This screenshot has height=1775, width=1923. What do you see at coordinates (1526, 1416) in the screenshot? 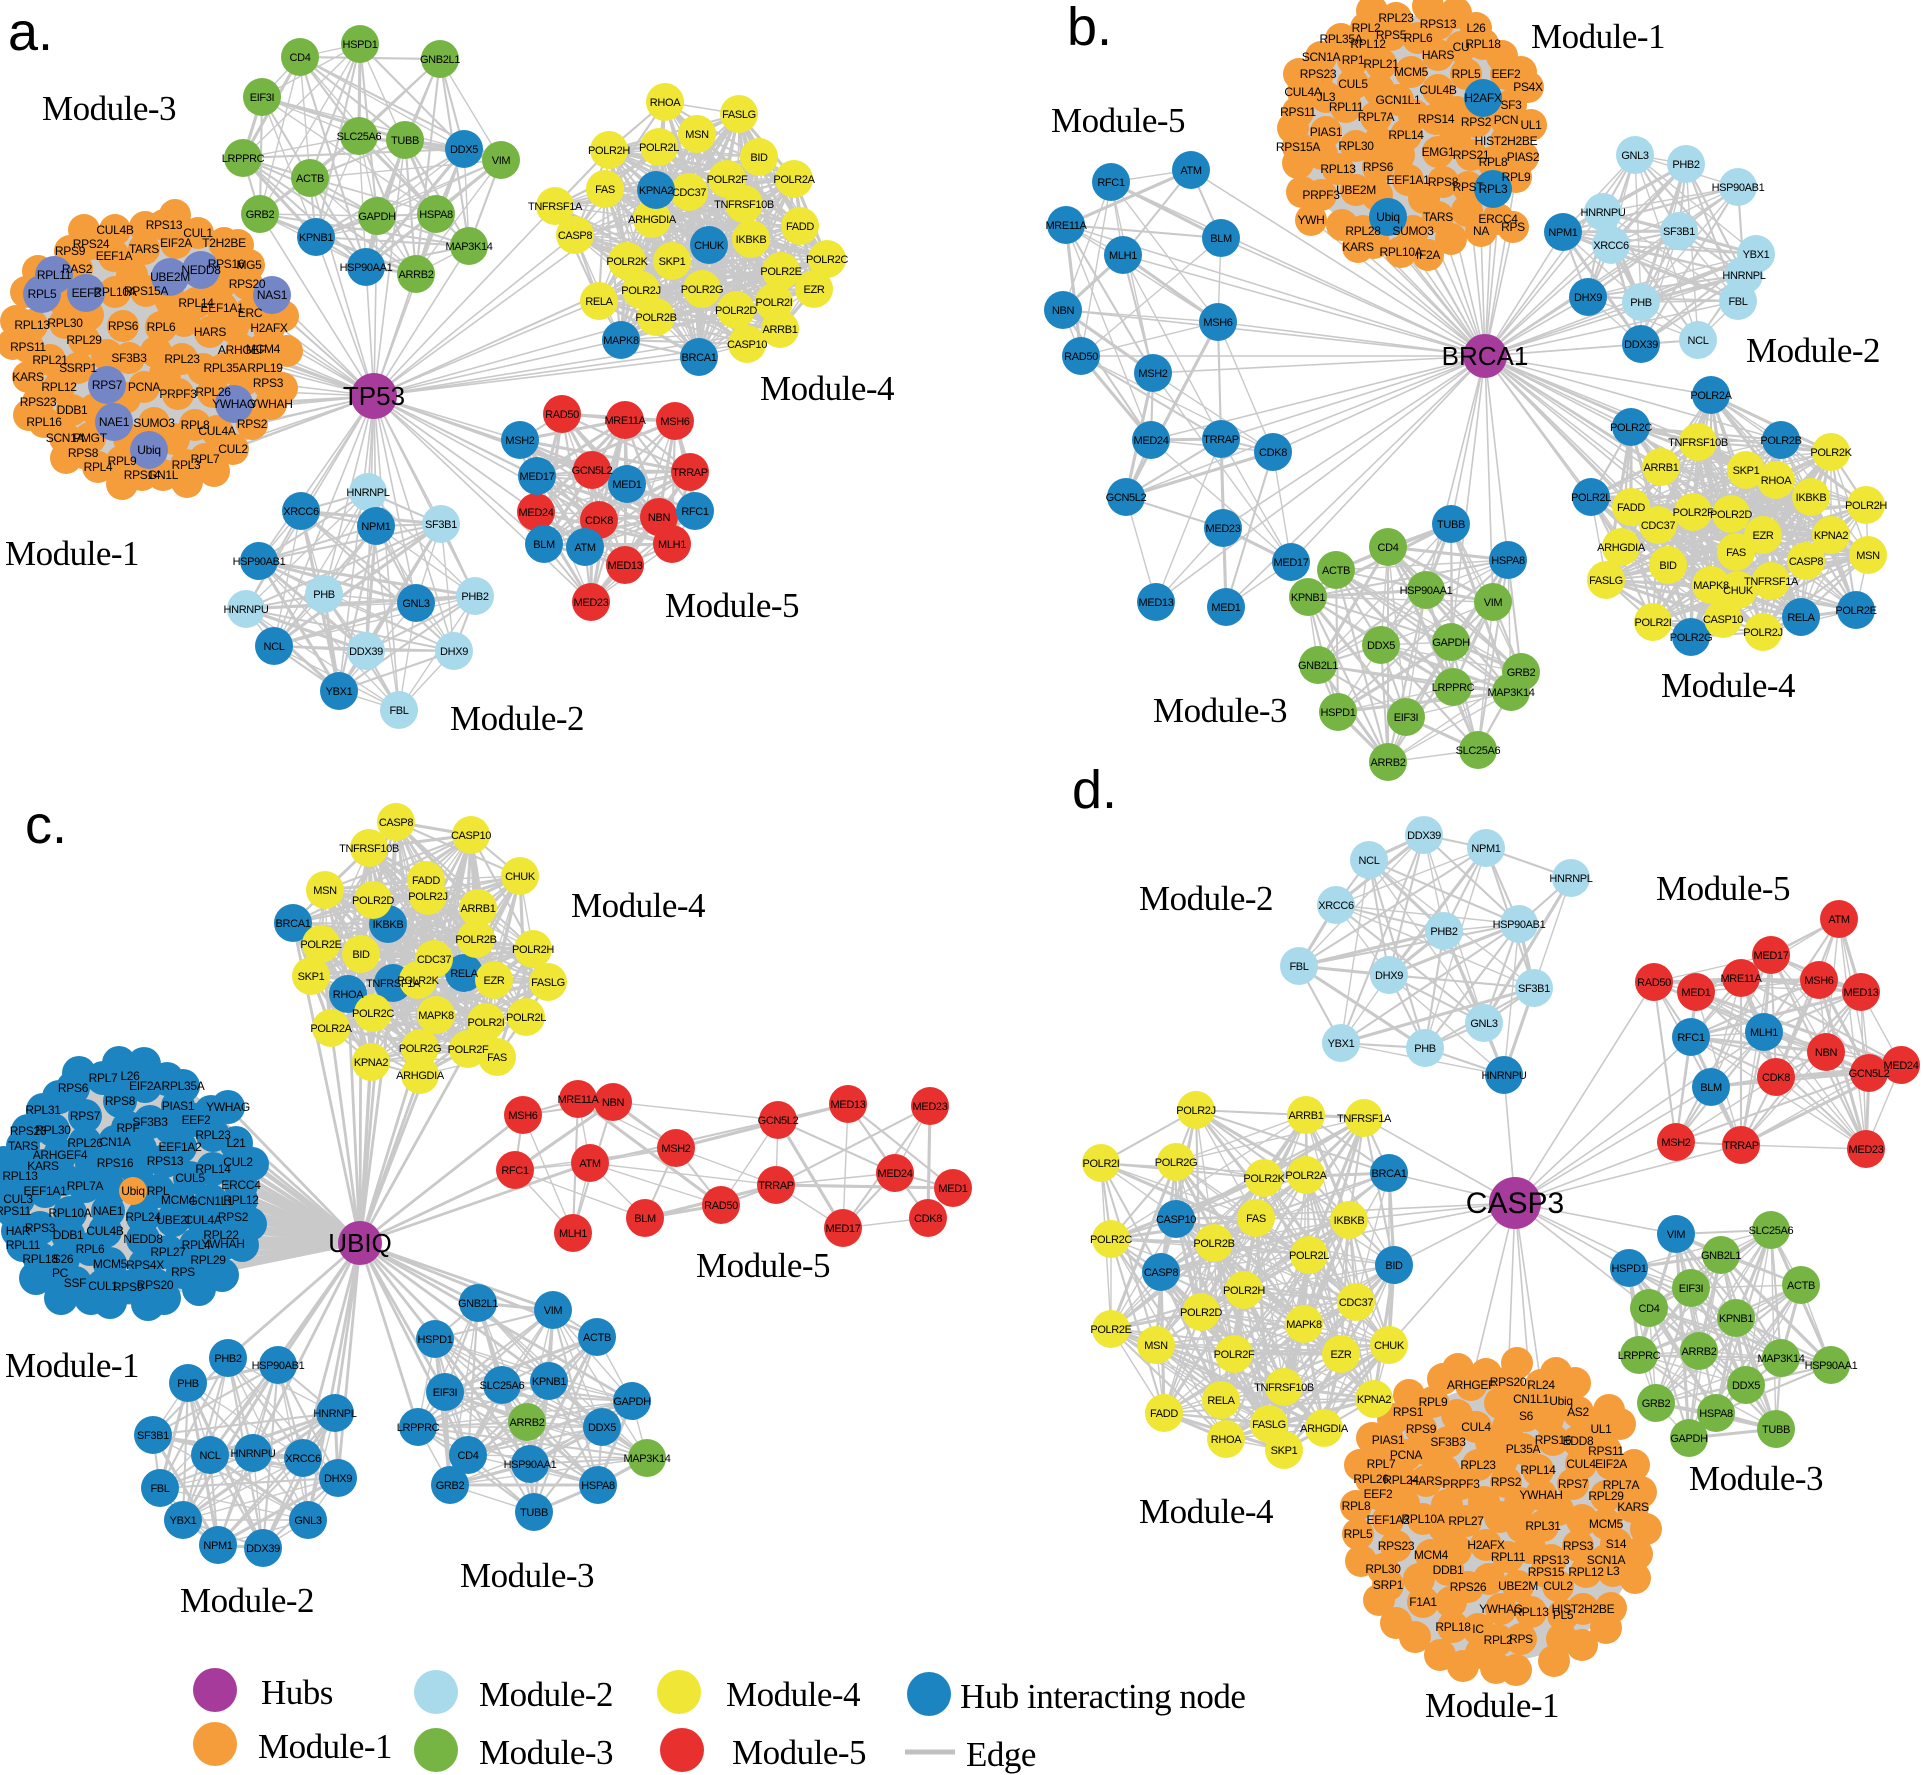
I see `svg-text: S6` at bounding box center [1526, 1416].